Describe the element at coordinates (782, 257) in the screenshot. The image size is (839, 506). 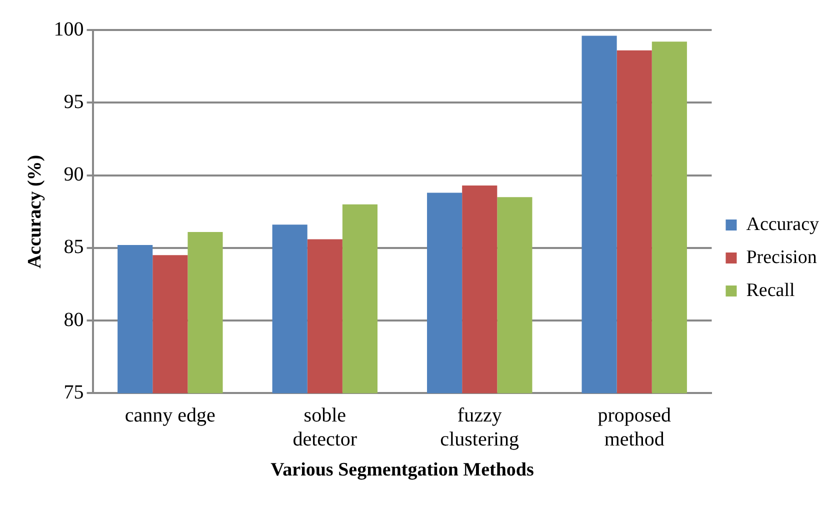
I see `legend-label: Precision` at that location.